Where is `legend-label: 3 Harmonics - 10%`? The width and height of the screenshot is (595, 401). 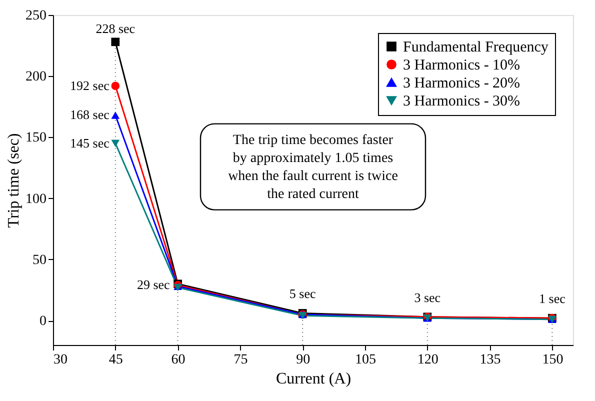 legend-label: 3 Harmonics - 10% is located at coordinates (461, 66).